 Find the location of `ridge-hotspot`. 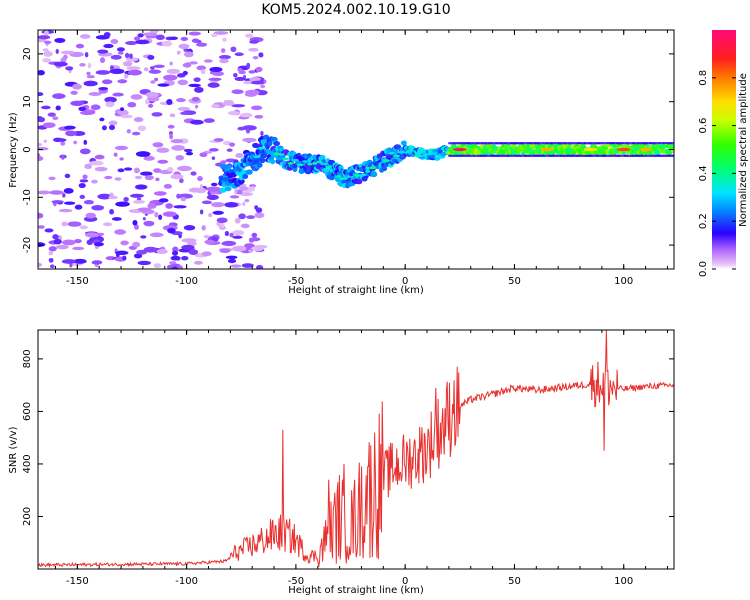

ridge-hotspot is located at coordinates (459, 149).